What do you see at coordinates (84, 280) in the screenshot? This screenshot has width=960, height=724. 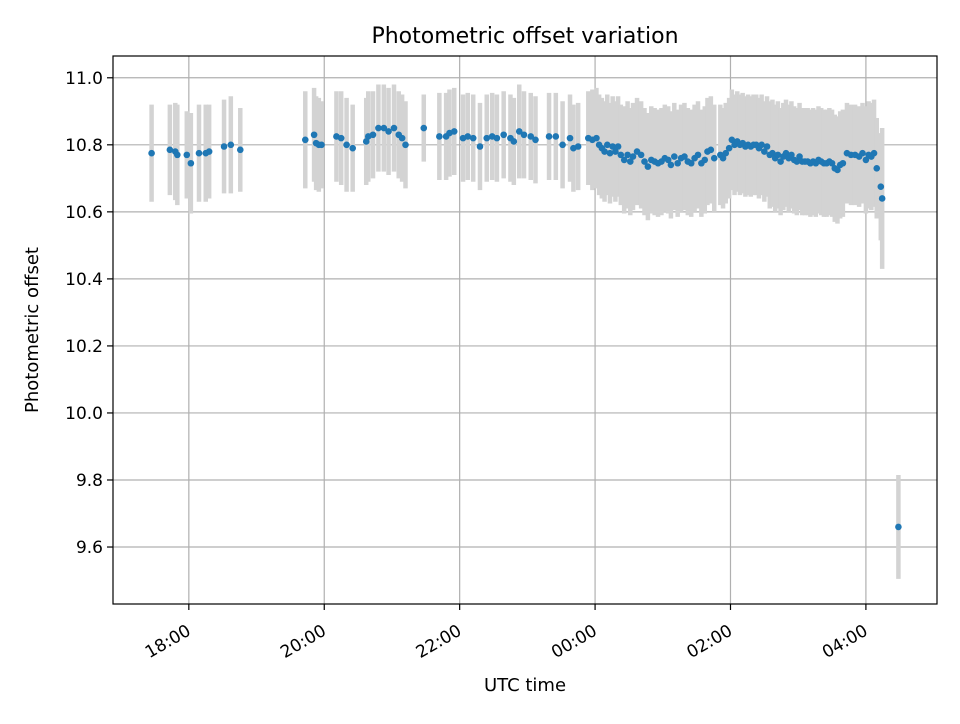 I see `y-tick-label: 10.4` at bounding box center [84, 280].